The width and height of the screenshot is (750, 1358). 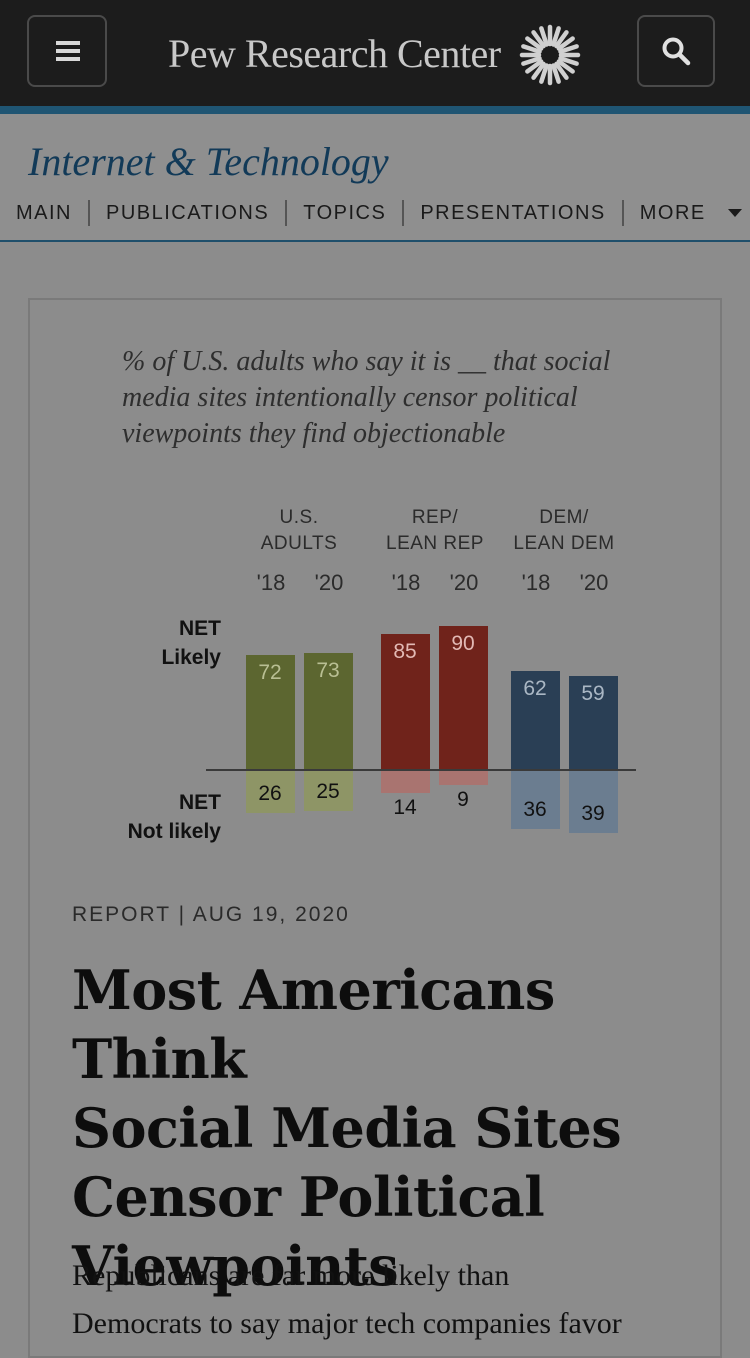 I want to click on chart-baseline, so click(x=421, y=770).